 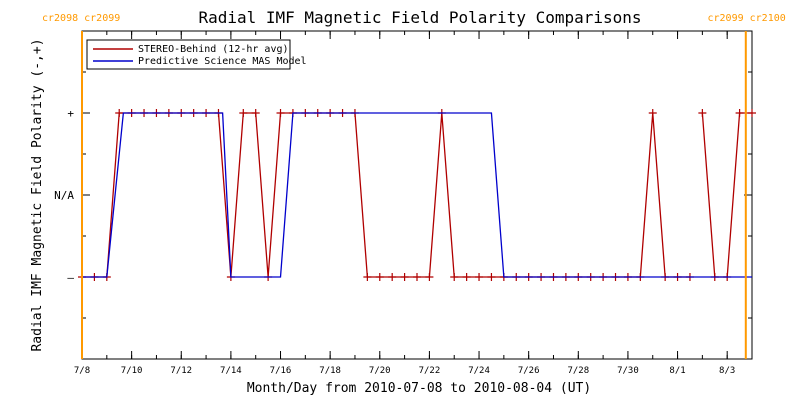 I want to click on x-tick-label: 7/24, so click(x=479, y=371).